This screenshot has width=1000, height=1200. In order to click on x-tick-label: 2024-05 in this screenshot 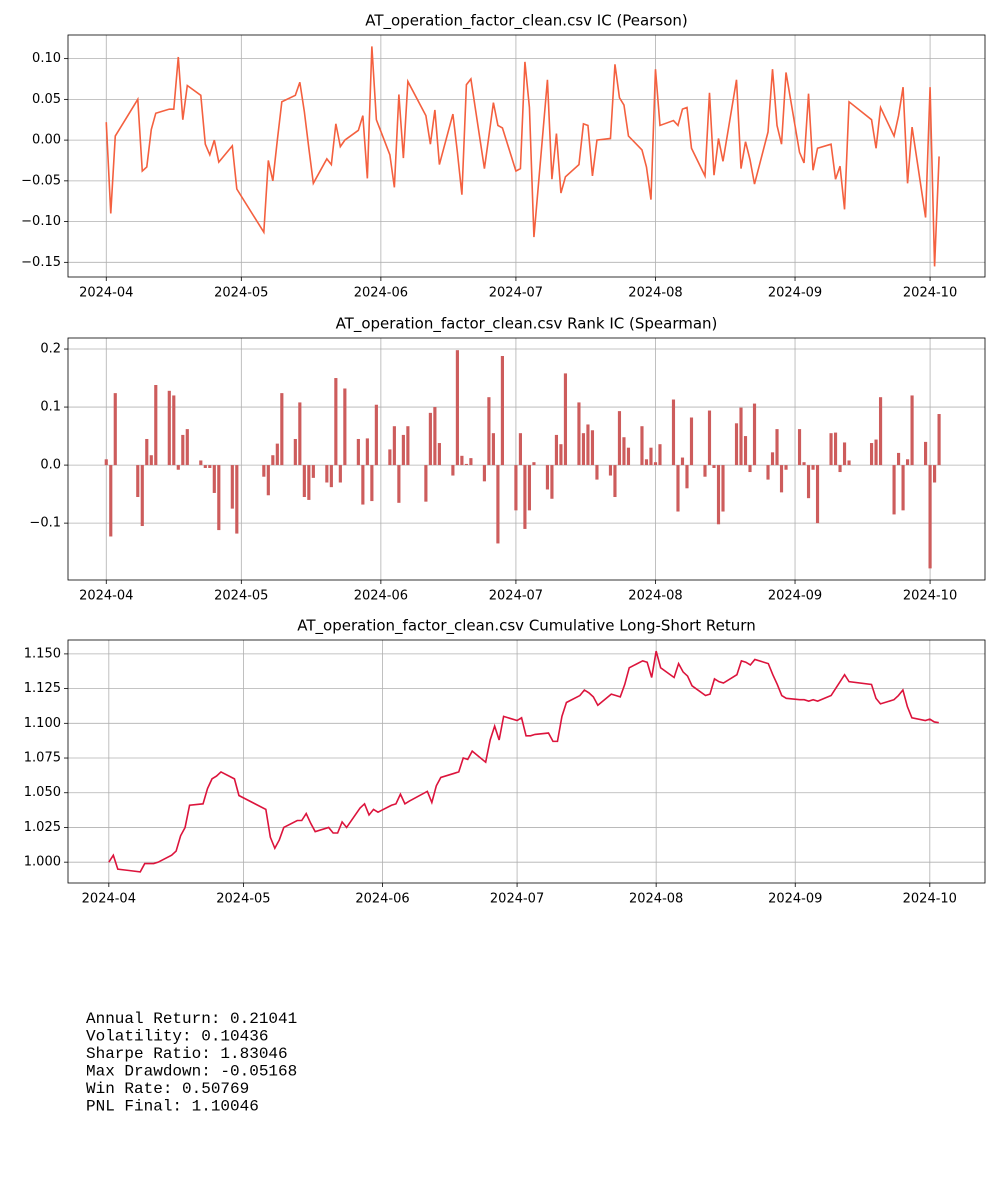, I will do `click(241, 293)`.